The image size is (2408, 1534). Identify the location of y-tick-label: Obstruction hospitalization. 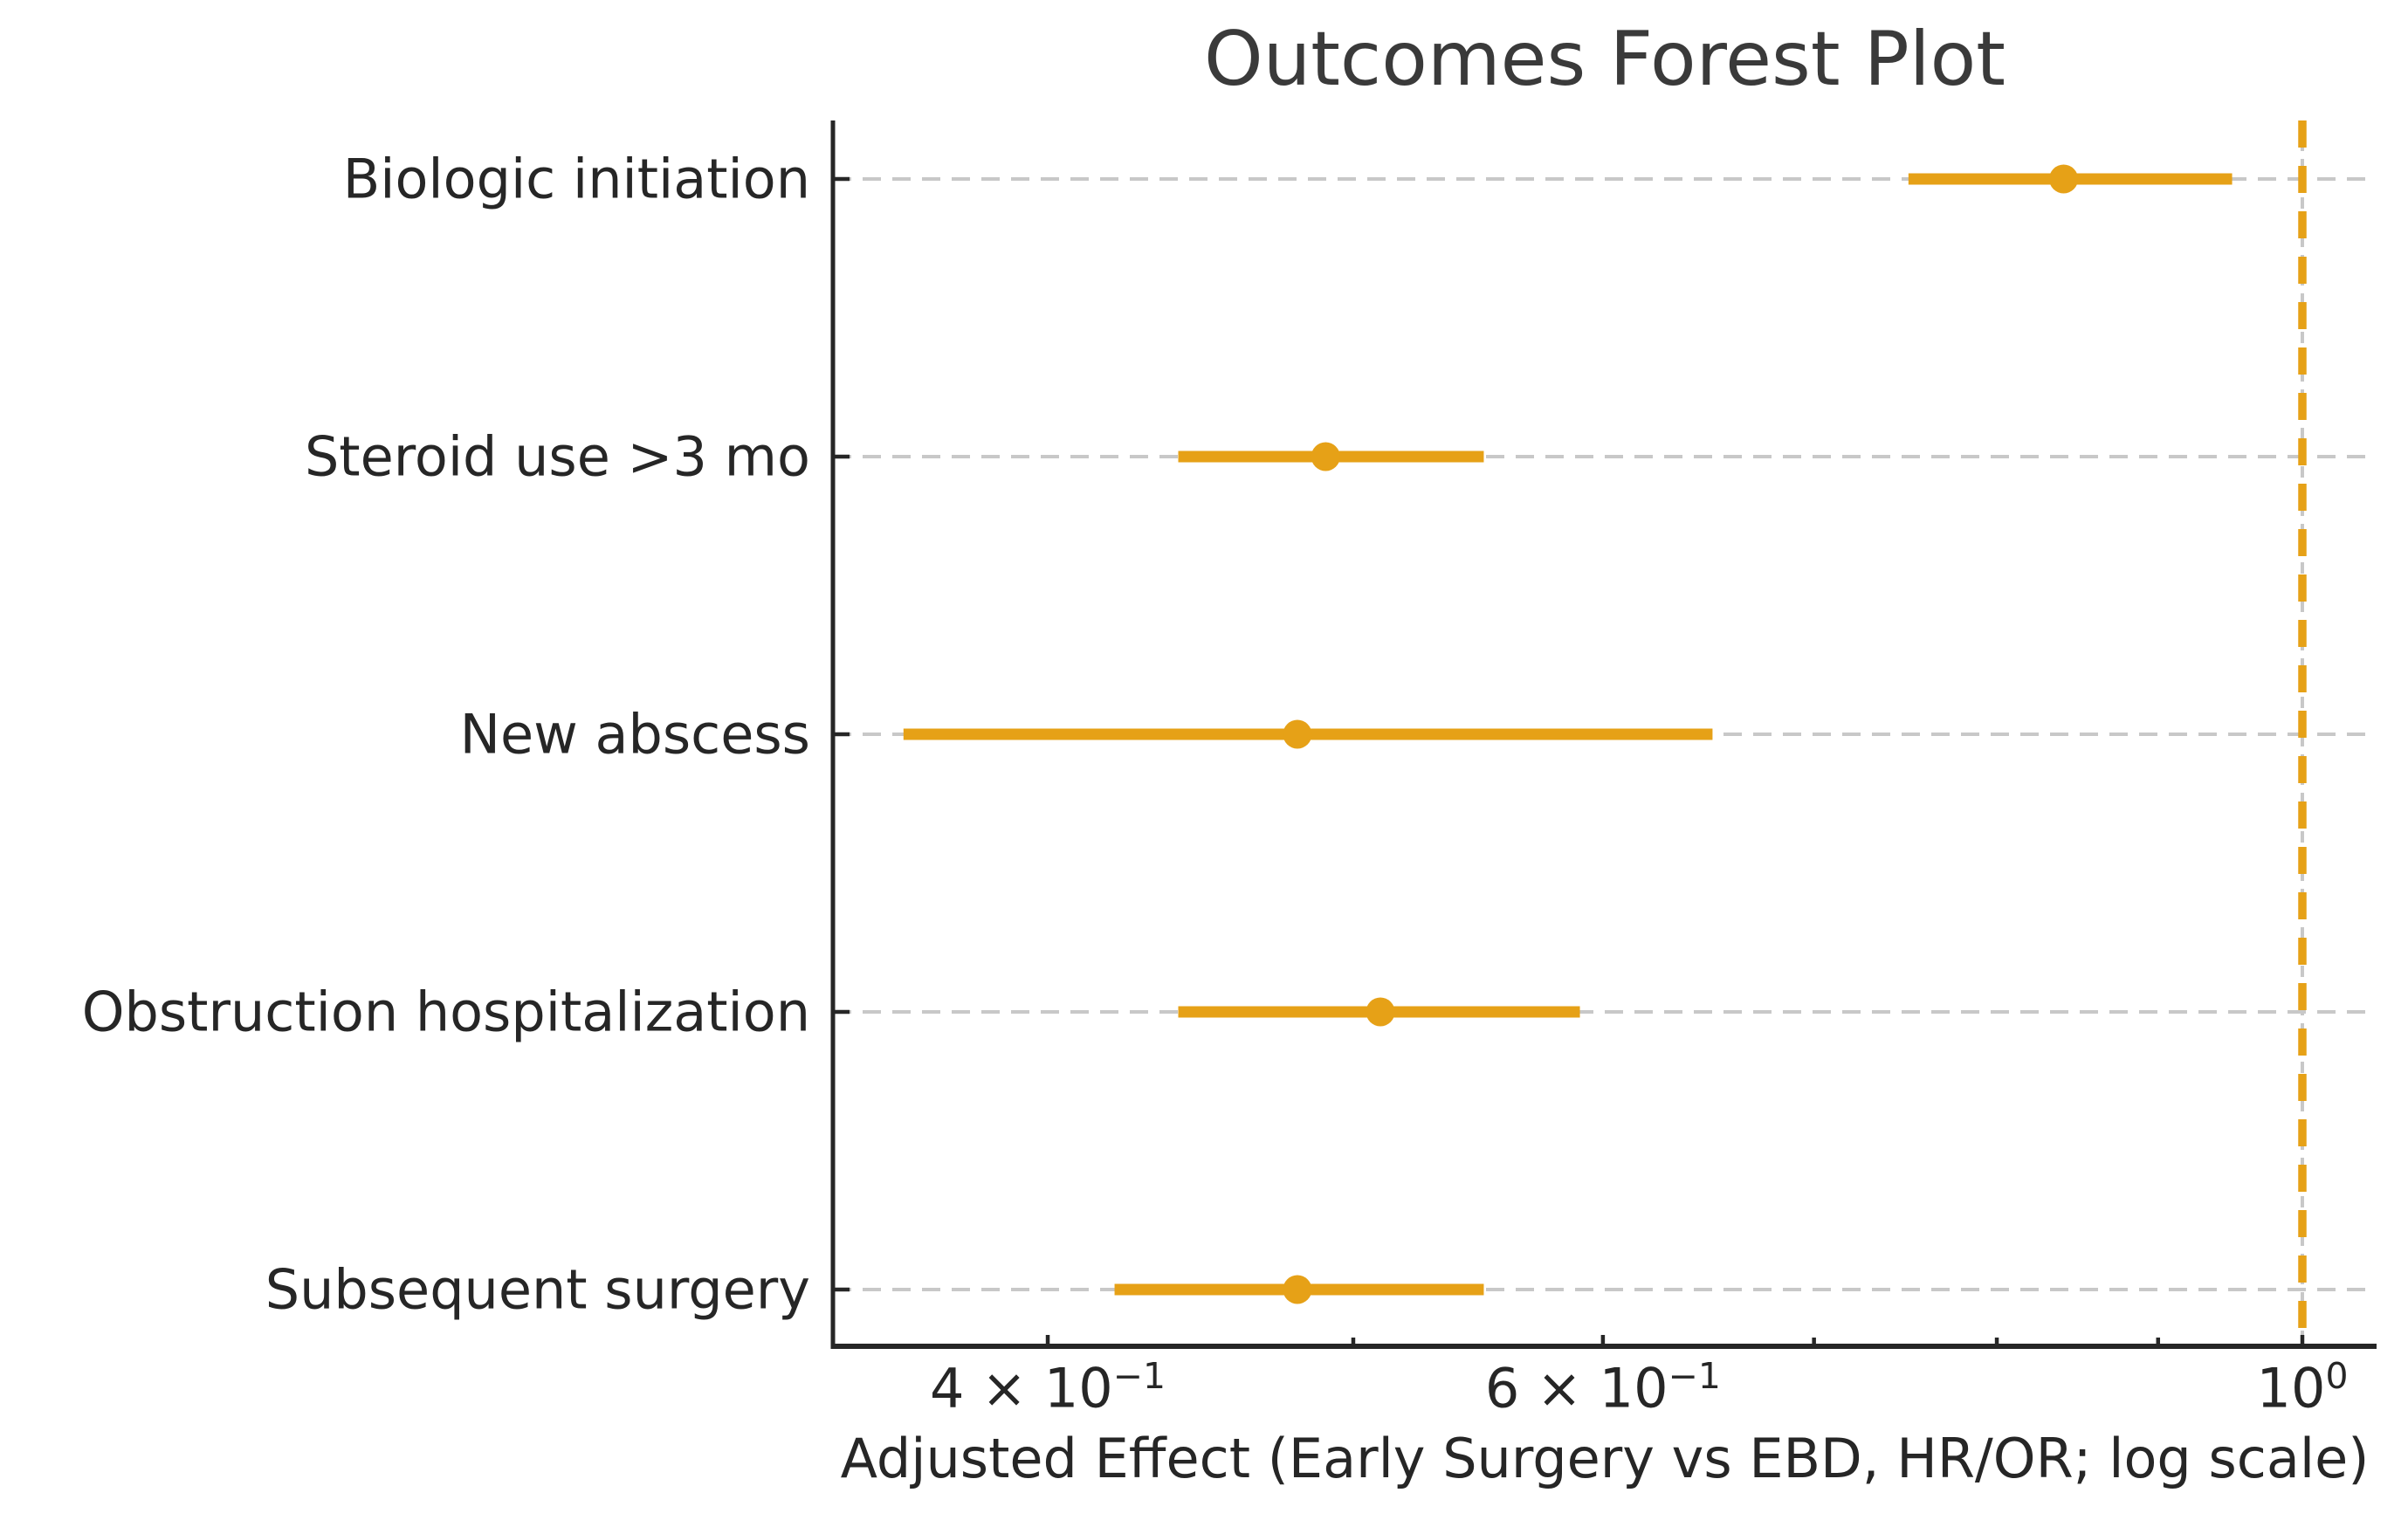
(445, 1012).